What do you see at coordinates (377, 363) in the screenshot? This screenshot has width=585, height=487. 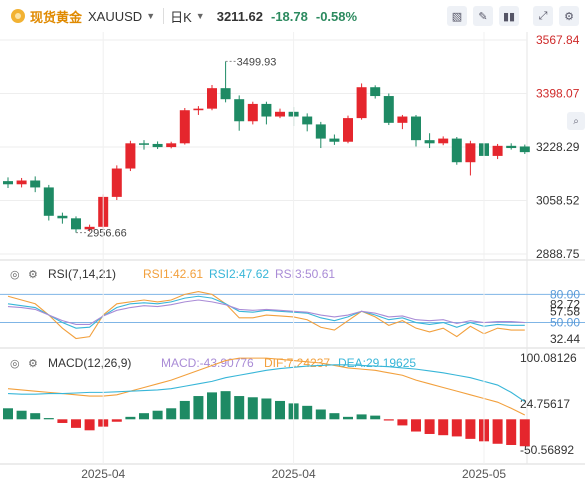 I see `macd-legend-dea: DEA:29.19625` at bounding box center [377, 363].